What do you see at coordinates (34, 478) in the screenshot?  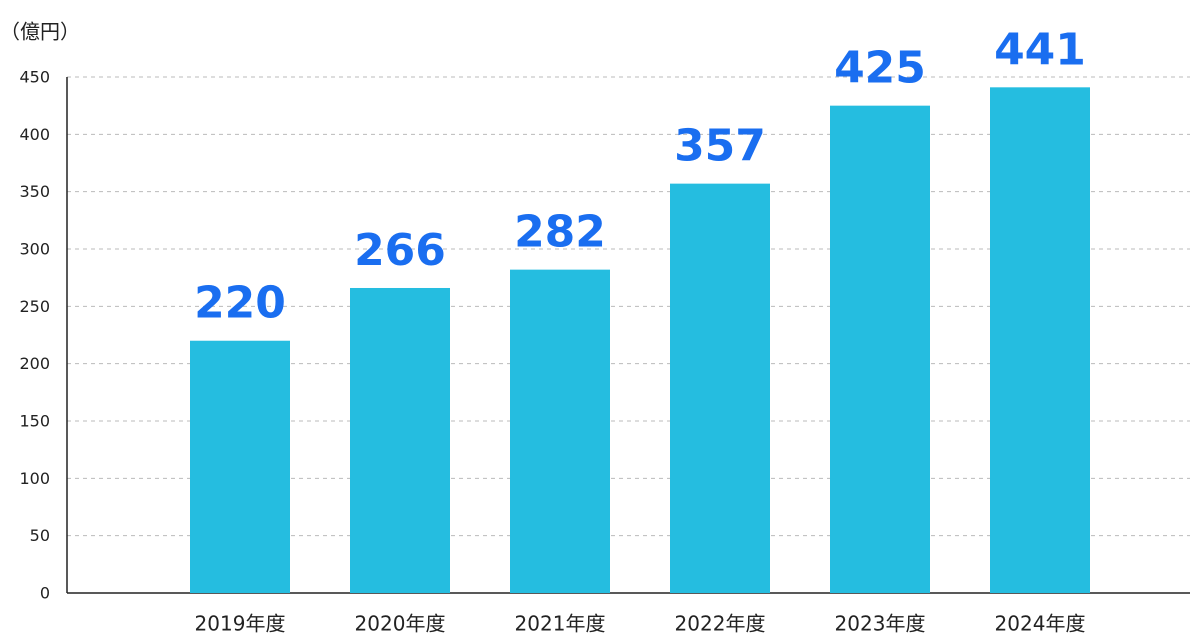 I see `y-tick-label: 100` at bounding box center [34, 478].